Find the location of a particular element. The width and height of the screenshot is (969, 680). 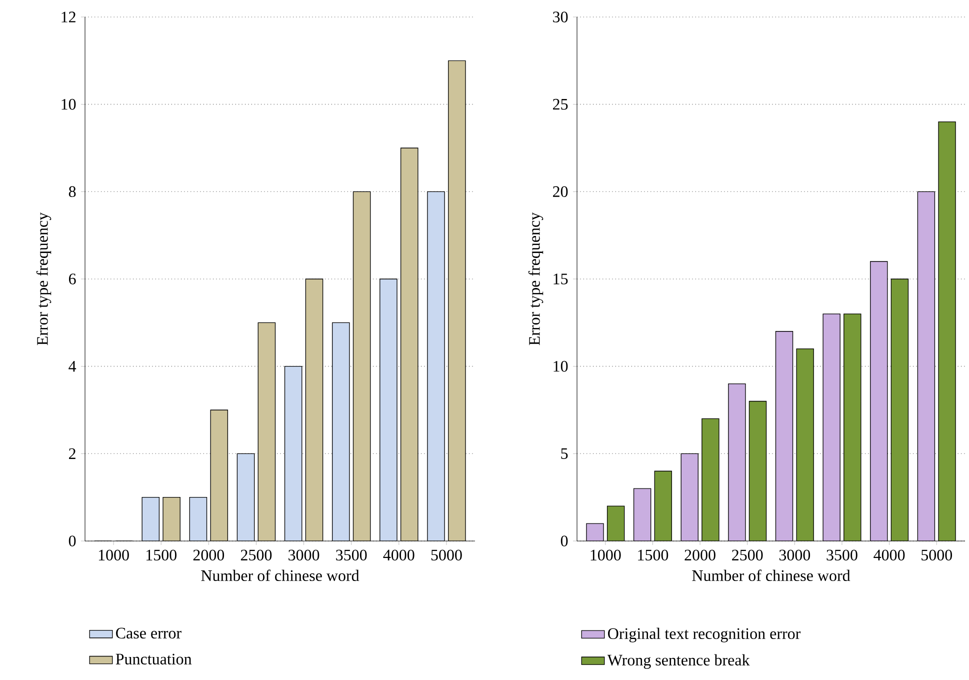

y-tick-label: 5 is located at coordinates (564, 453).